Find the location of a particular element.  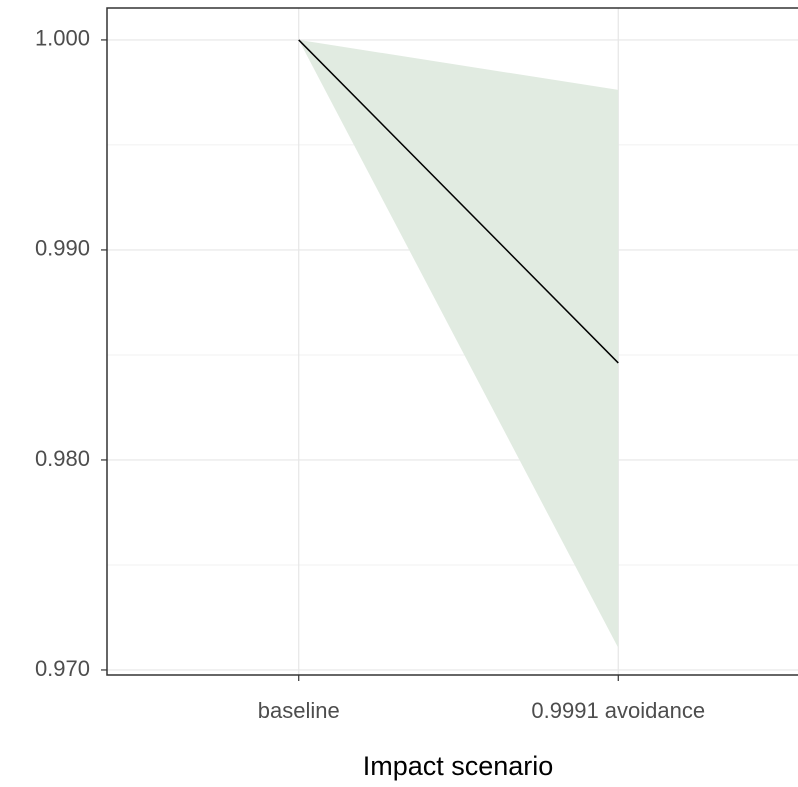

x-tick-label: baseline is located at coordinates (299, 710).